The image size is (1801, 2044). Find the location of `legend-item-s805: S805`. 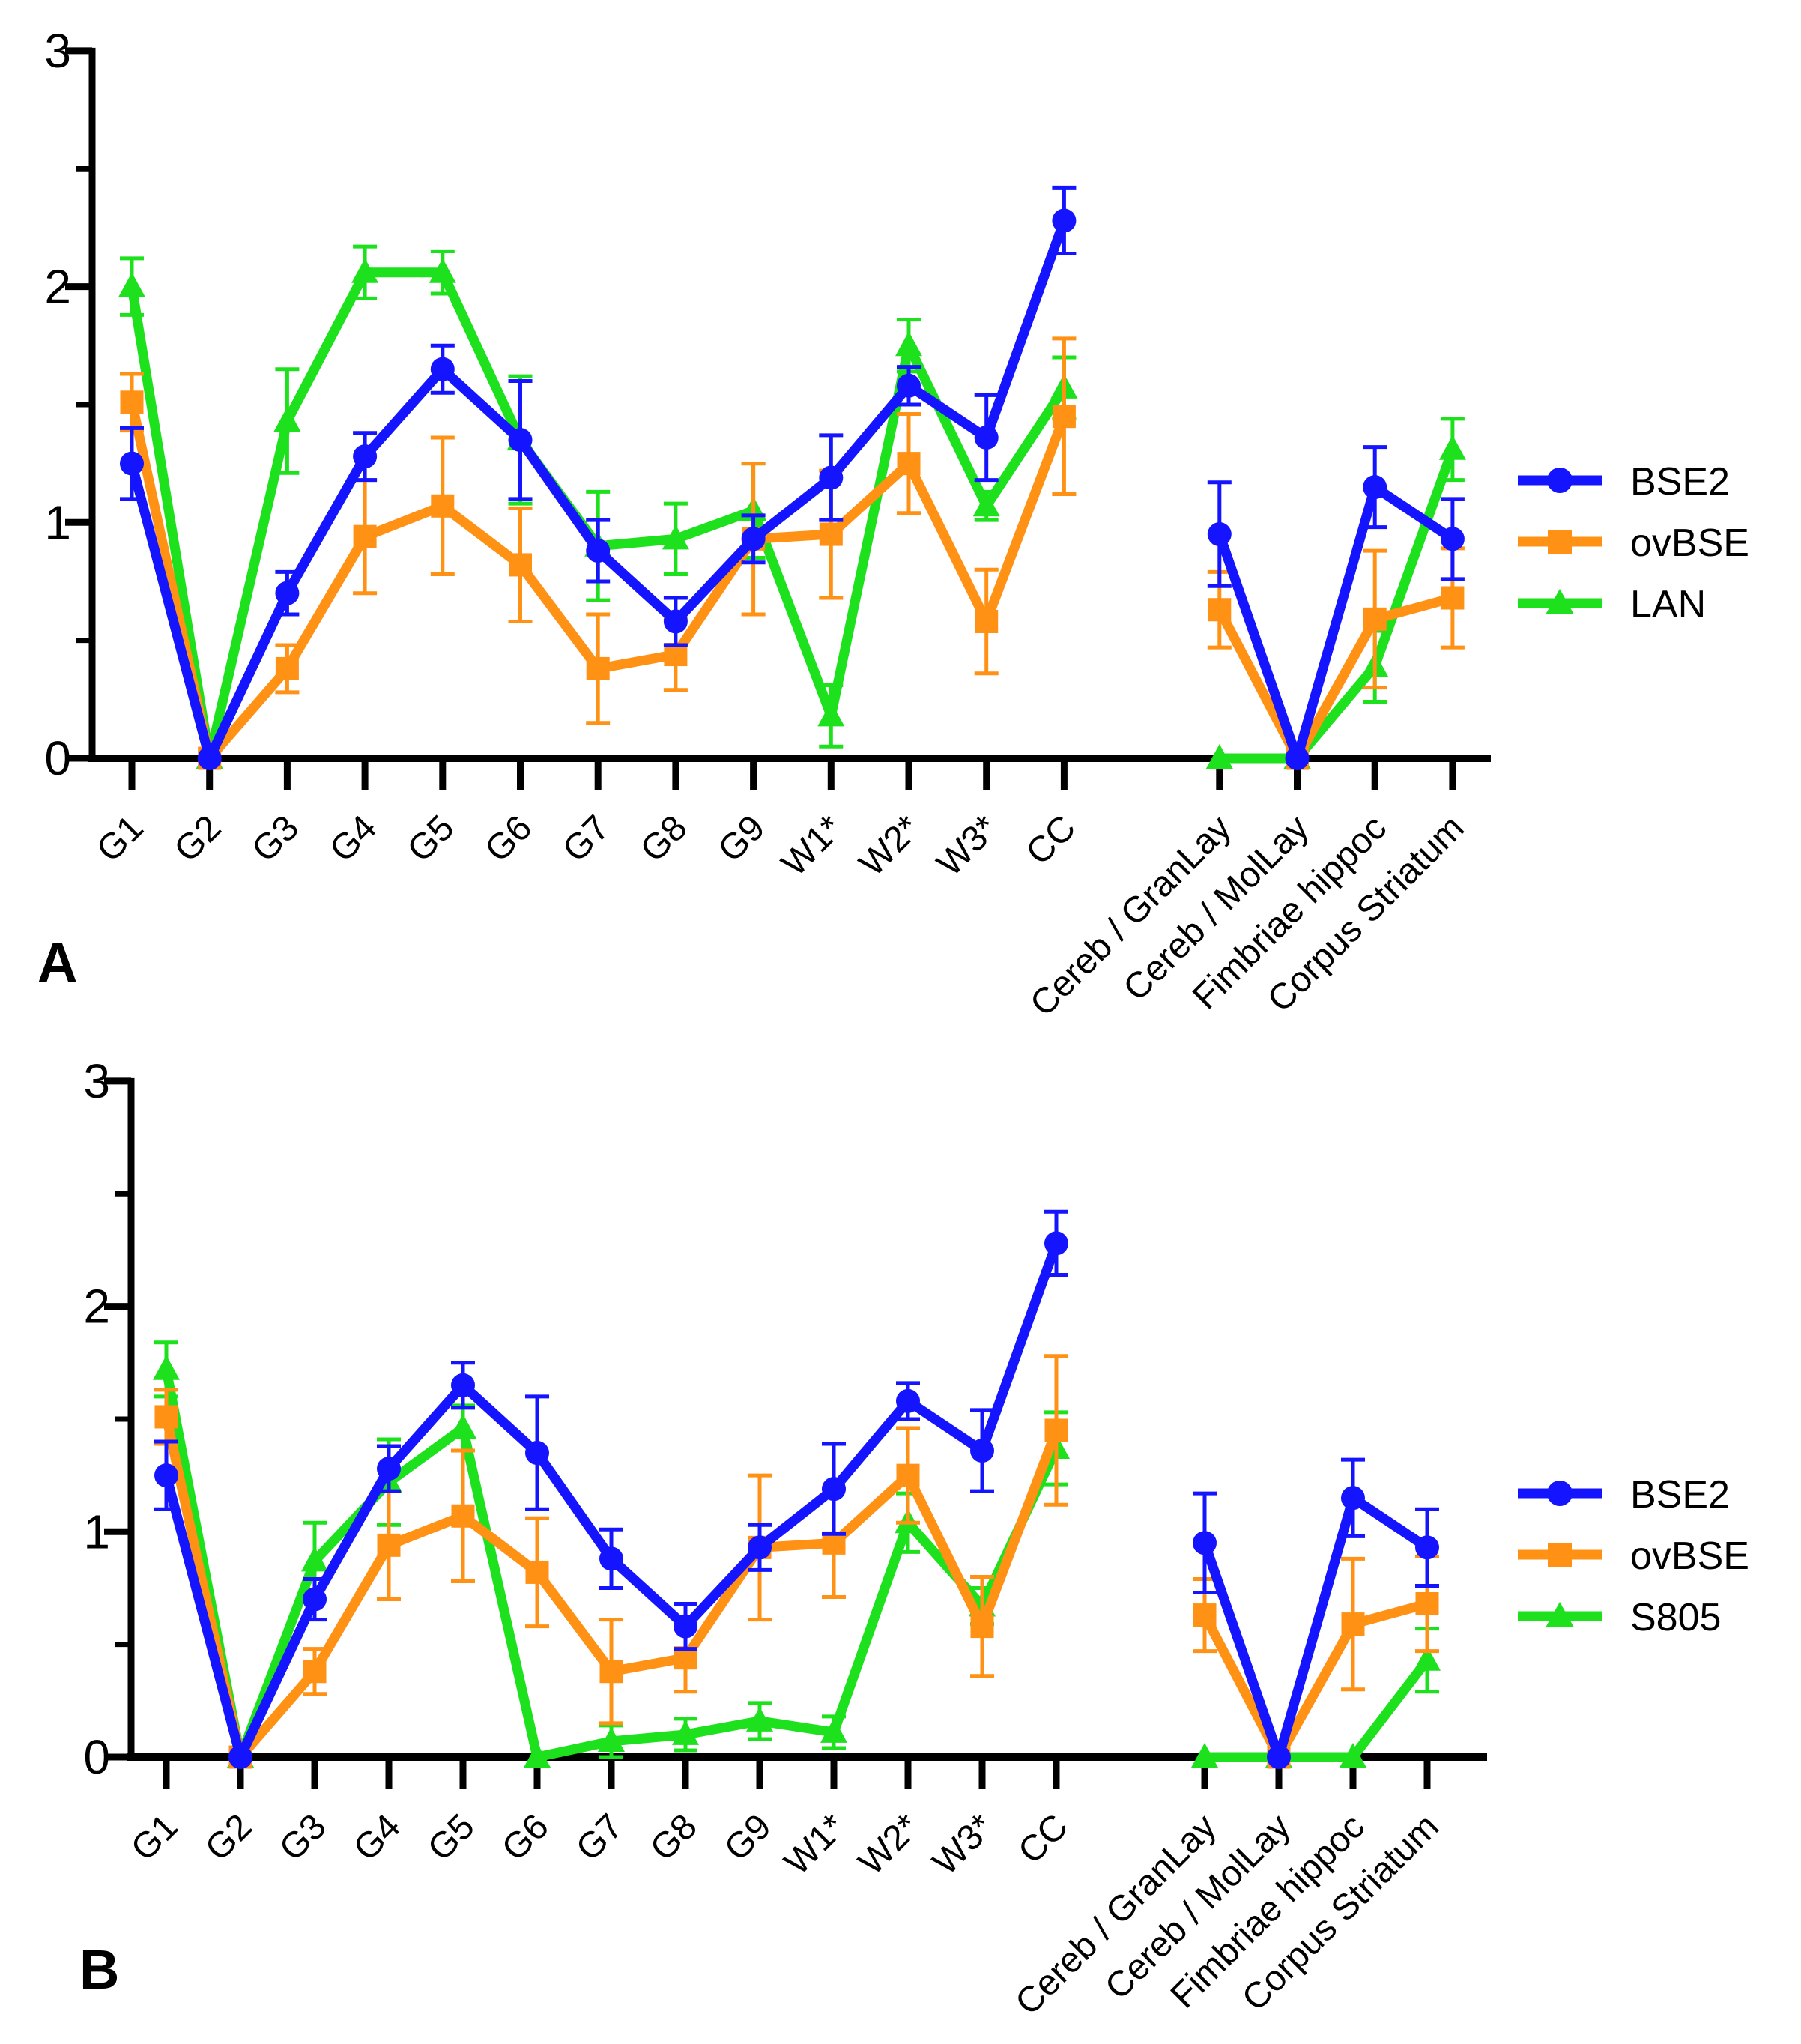

legend-item-s805: S805 is located at coordinates (1632, 1617).